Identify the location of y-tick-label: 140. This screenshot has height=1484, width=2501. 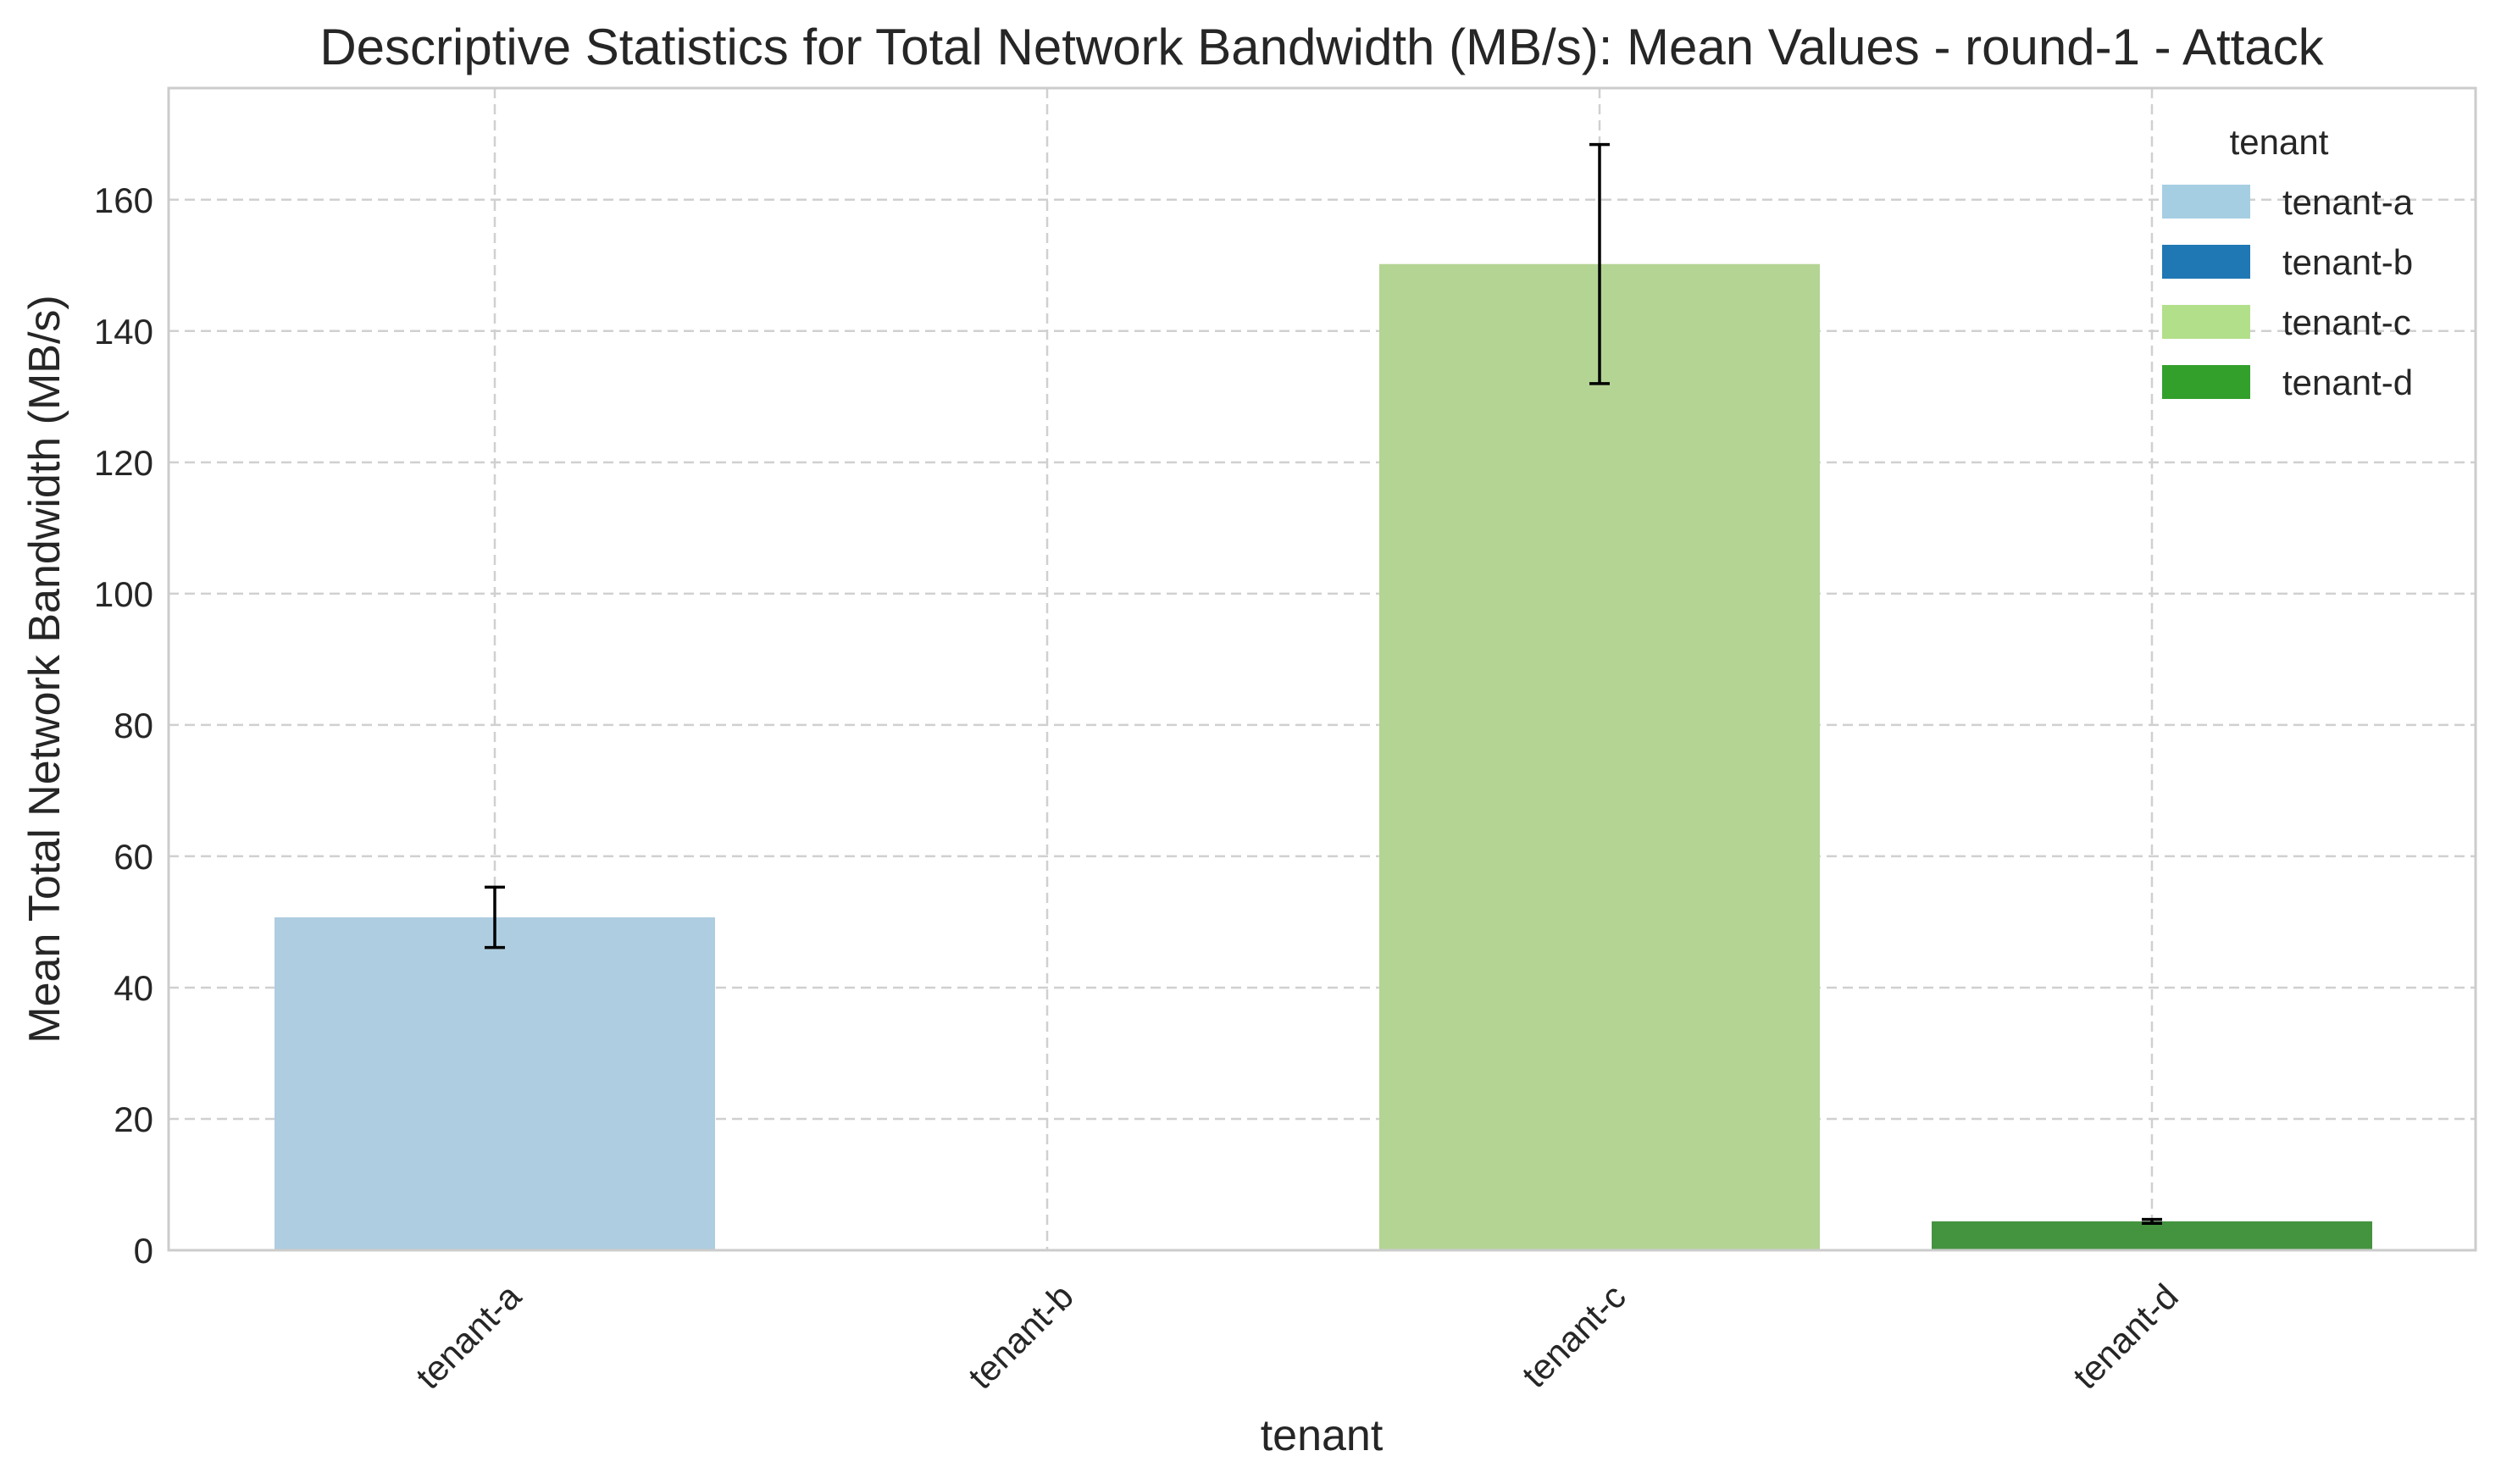
(123, 332).